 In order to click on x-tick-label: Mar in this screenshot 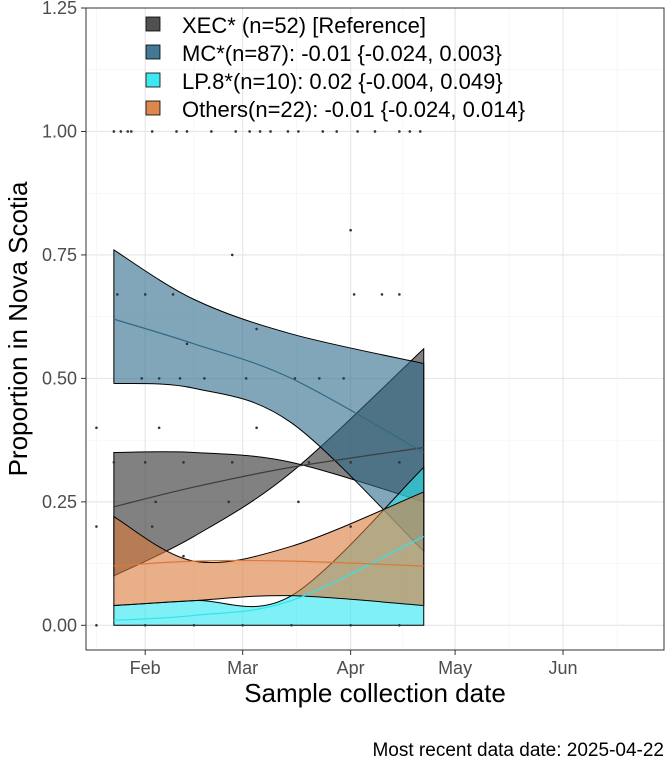, I will do `click(242, 668)`.